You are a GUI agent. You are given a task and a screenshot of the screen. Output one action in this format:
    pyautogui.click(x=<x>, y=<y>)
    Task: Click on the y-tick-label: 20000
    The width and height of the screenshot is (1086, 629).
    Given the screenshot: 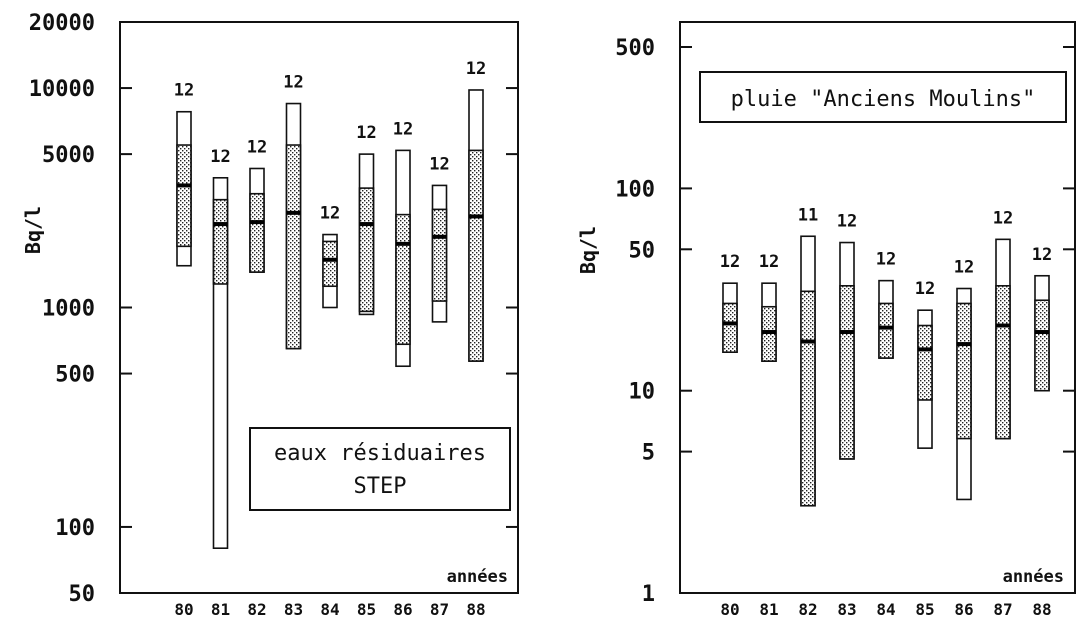 What is the action you would take?
    pyautogui.click(x=62, y=23)
    